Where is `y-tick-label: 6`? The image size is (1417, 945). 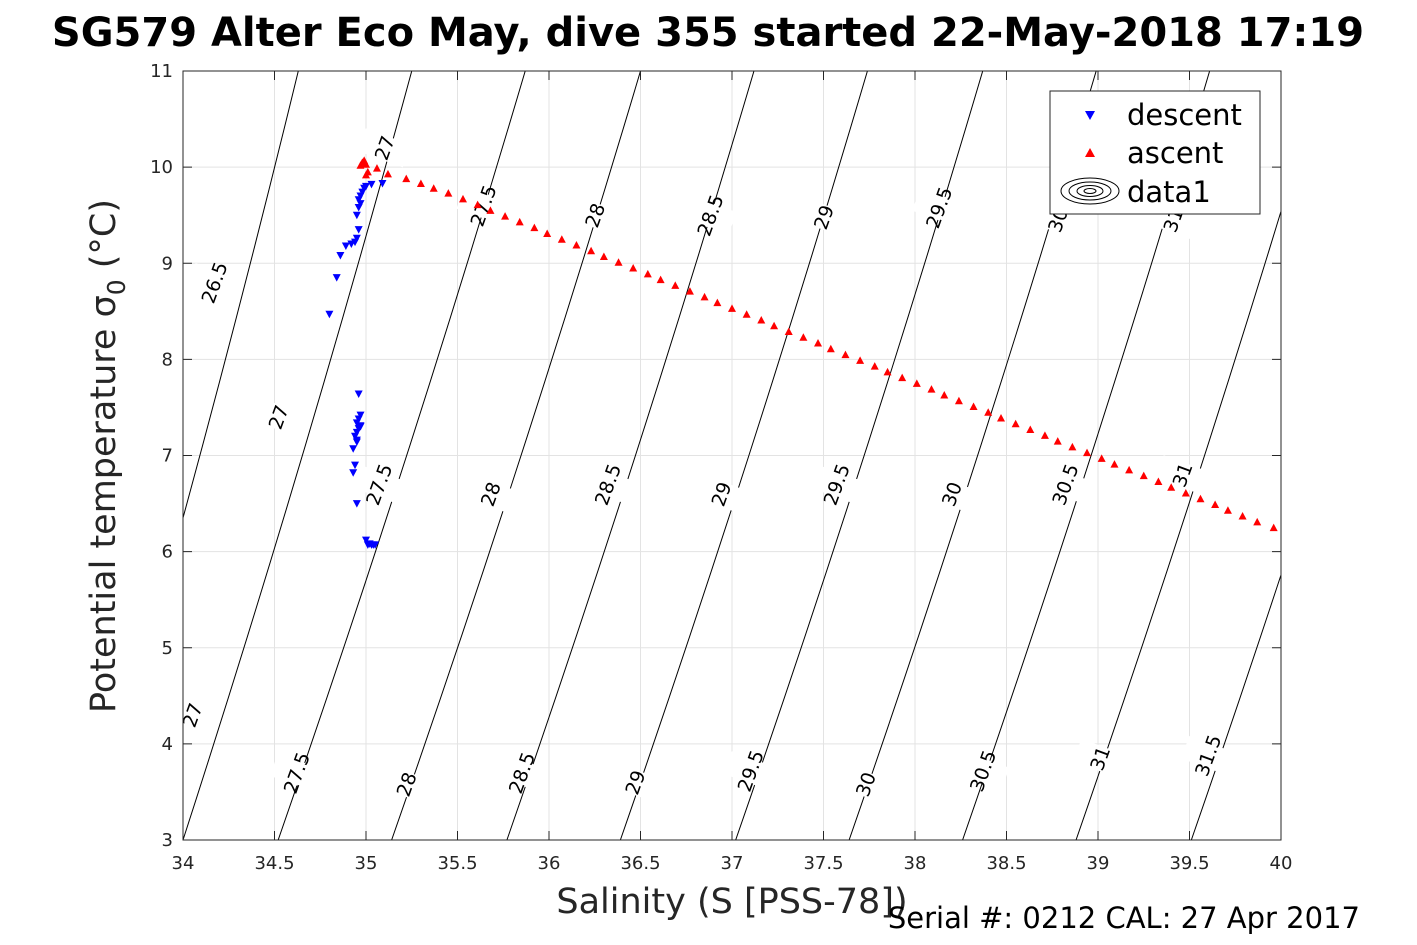
y-tick-label: 6 is located at coordinates (167, 552).